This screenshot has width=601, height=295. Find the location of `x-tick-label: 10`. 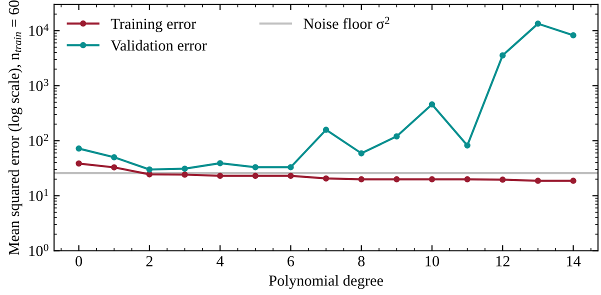

x-tick-label: 10 is located at coordinates (433, 261).